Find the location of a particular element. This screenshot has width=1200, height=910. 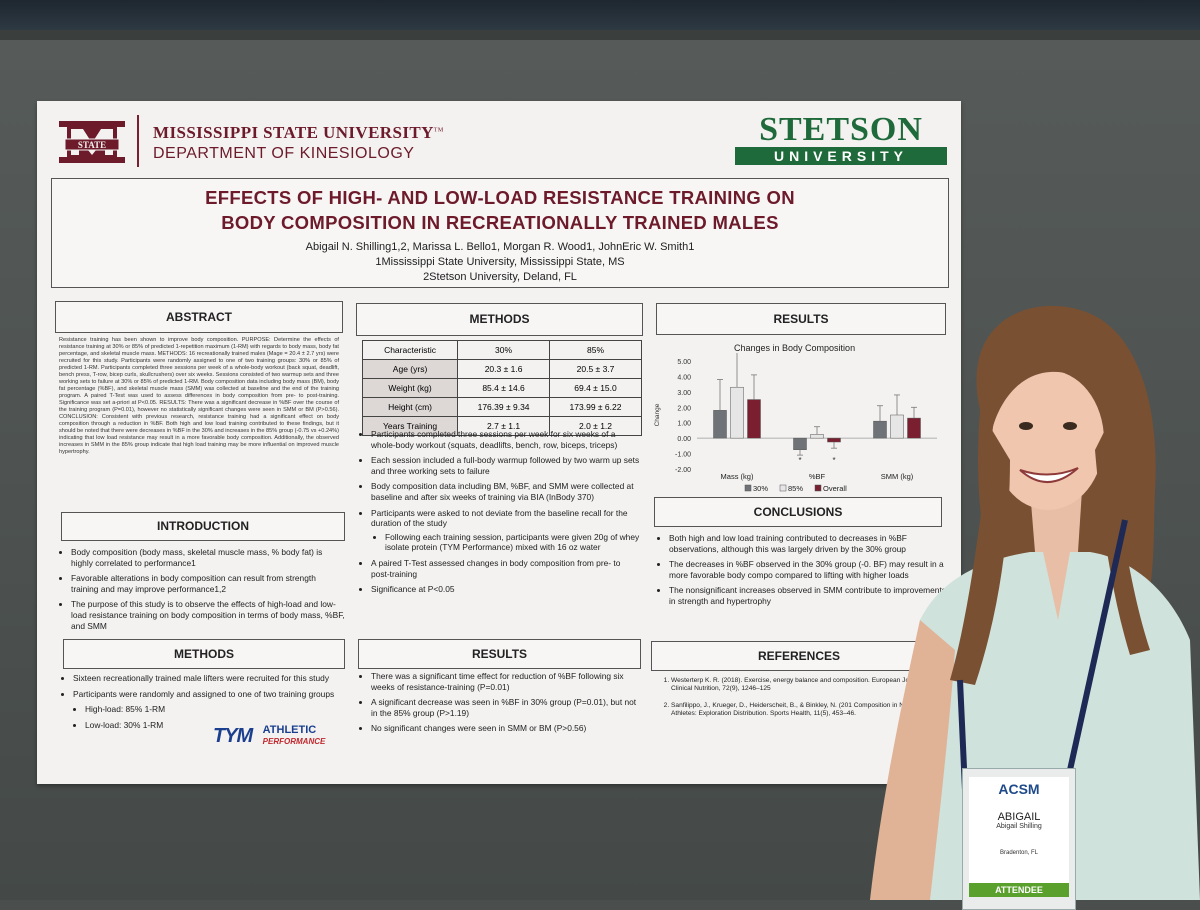

references-header: REFERENCES is located at coordinates (799, 656).